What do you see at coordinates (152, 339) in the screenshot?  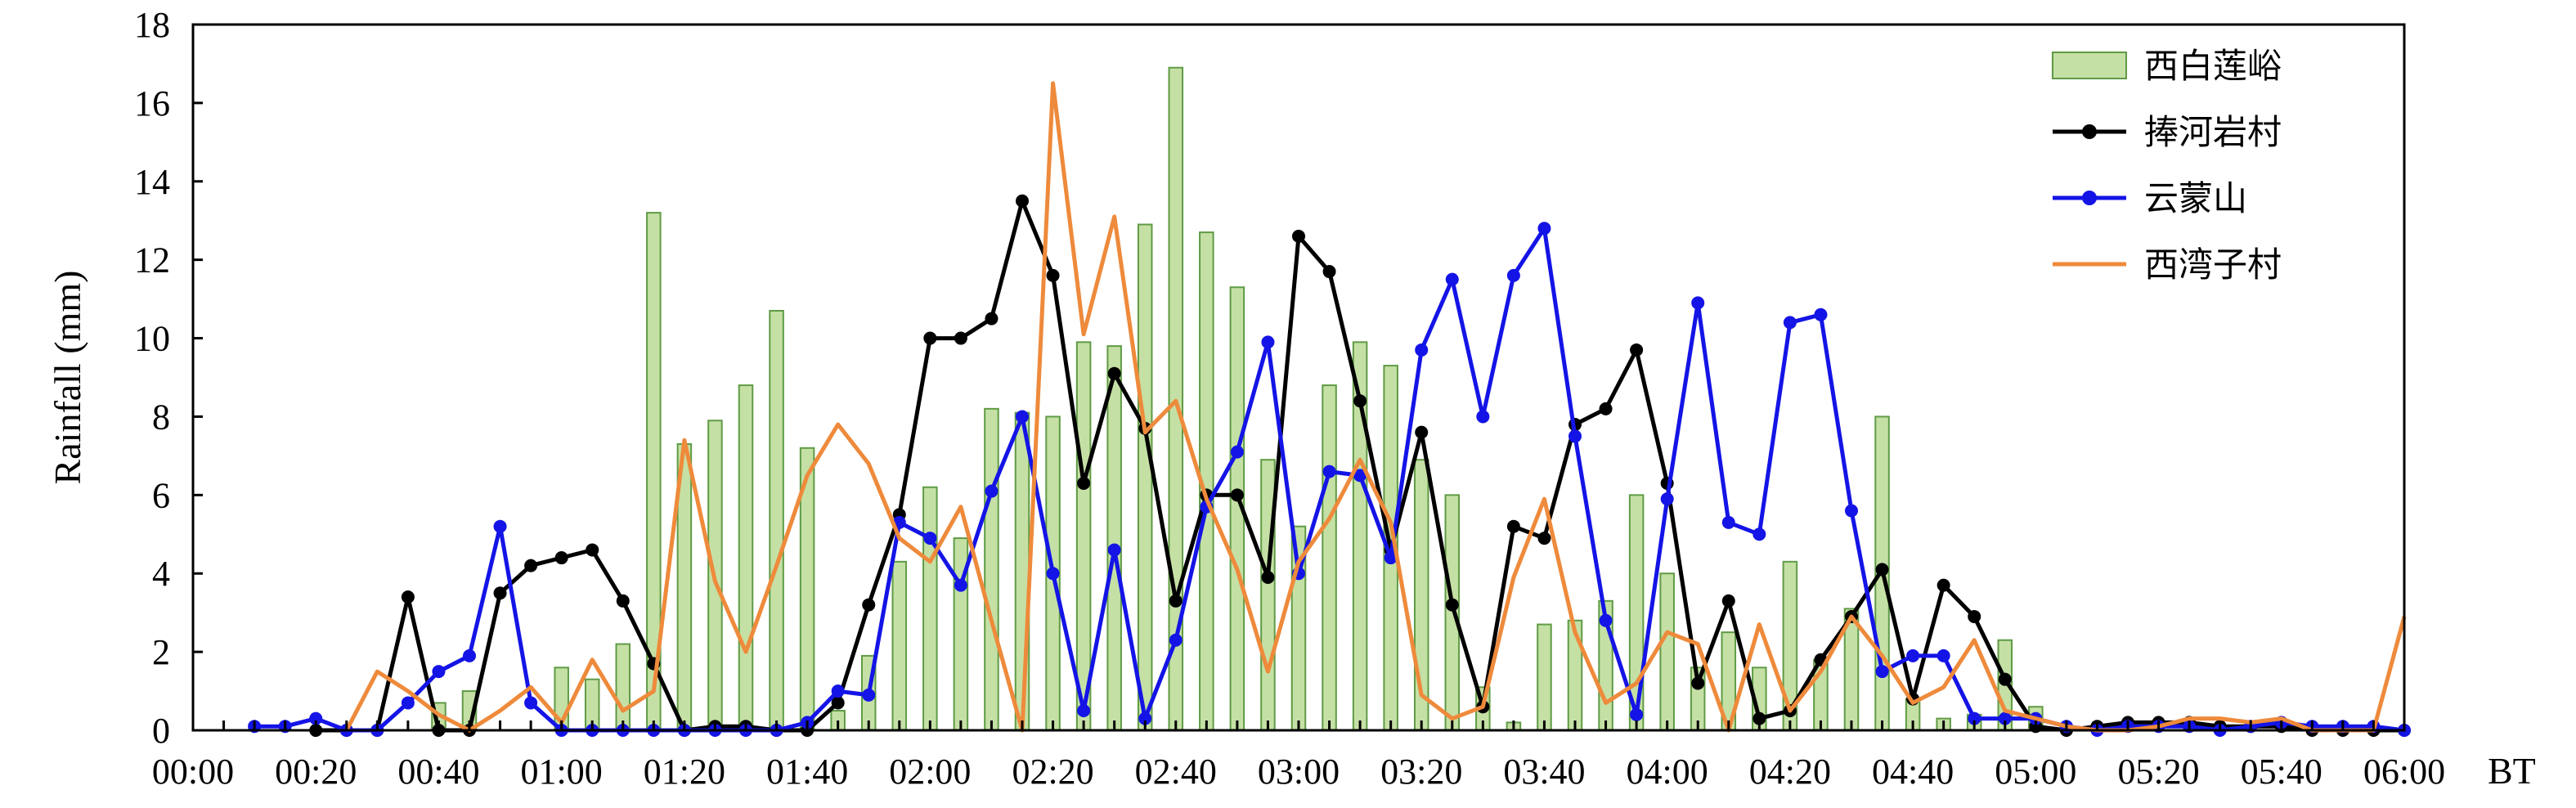 I see `y-tick-label: 10` at bounding box center [152, 339].